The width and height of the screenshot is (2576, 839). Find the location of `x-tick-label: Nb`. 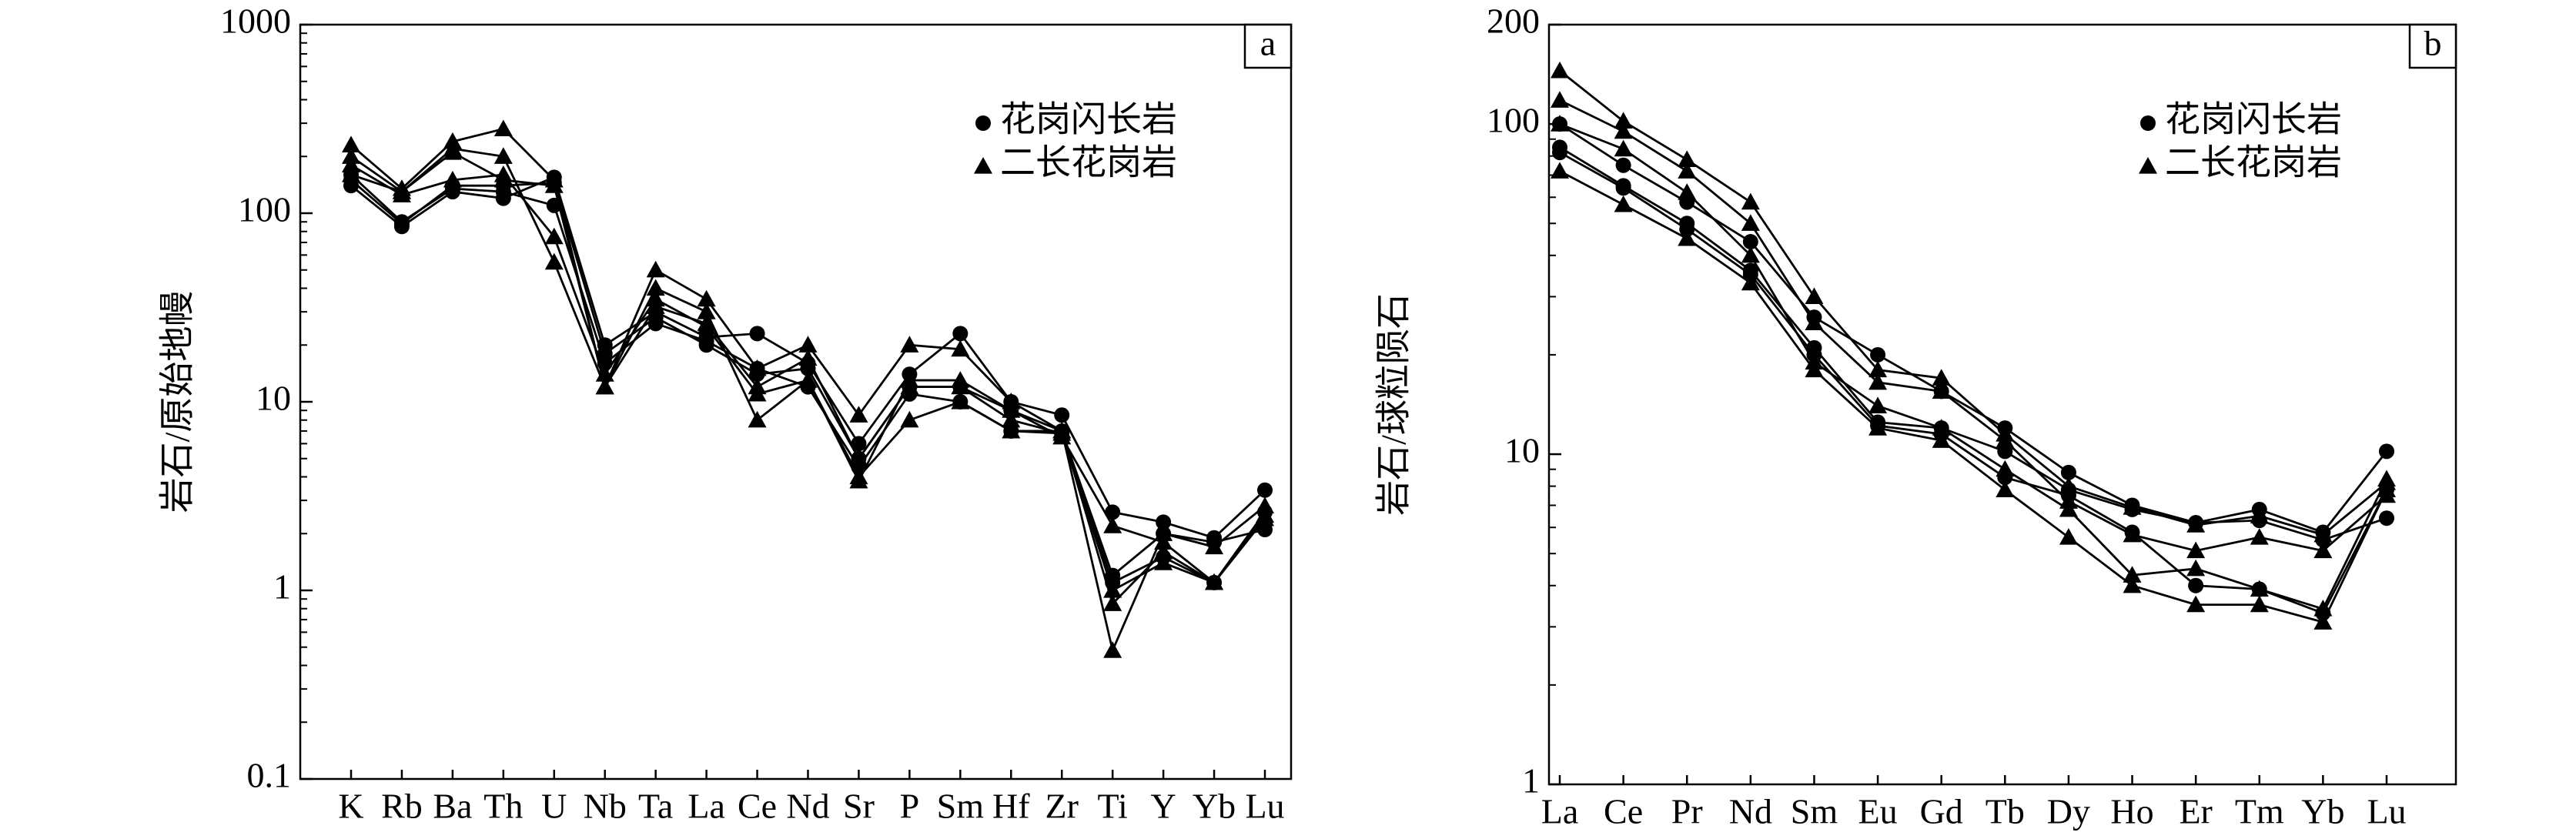

x-tick-label: Nb is located at coordinates (605, 806).